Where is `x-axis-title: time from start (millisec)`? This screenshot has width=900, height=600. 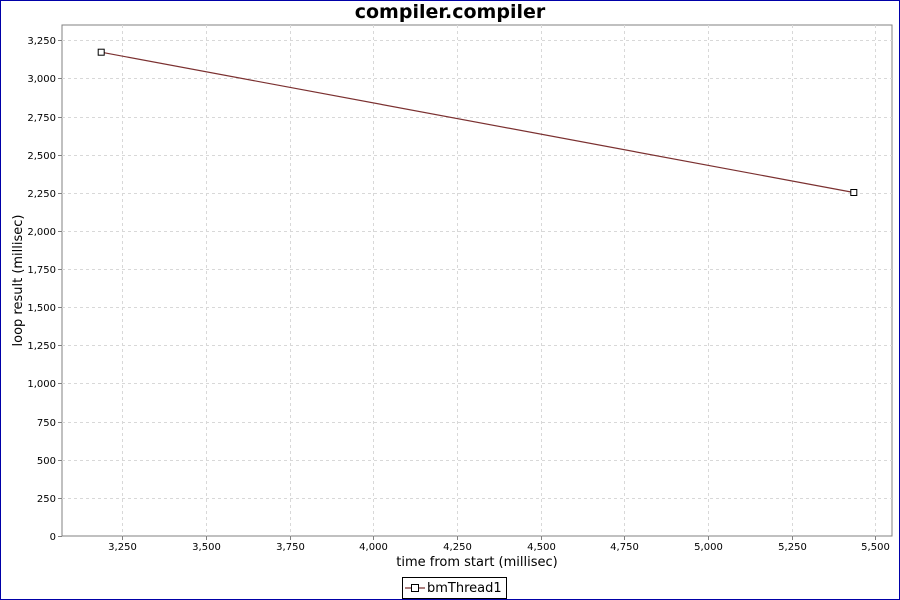 x-axis-title: time from start (millisec) is located at coordinates (476, 562).